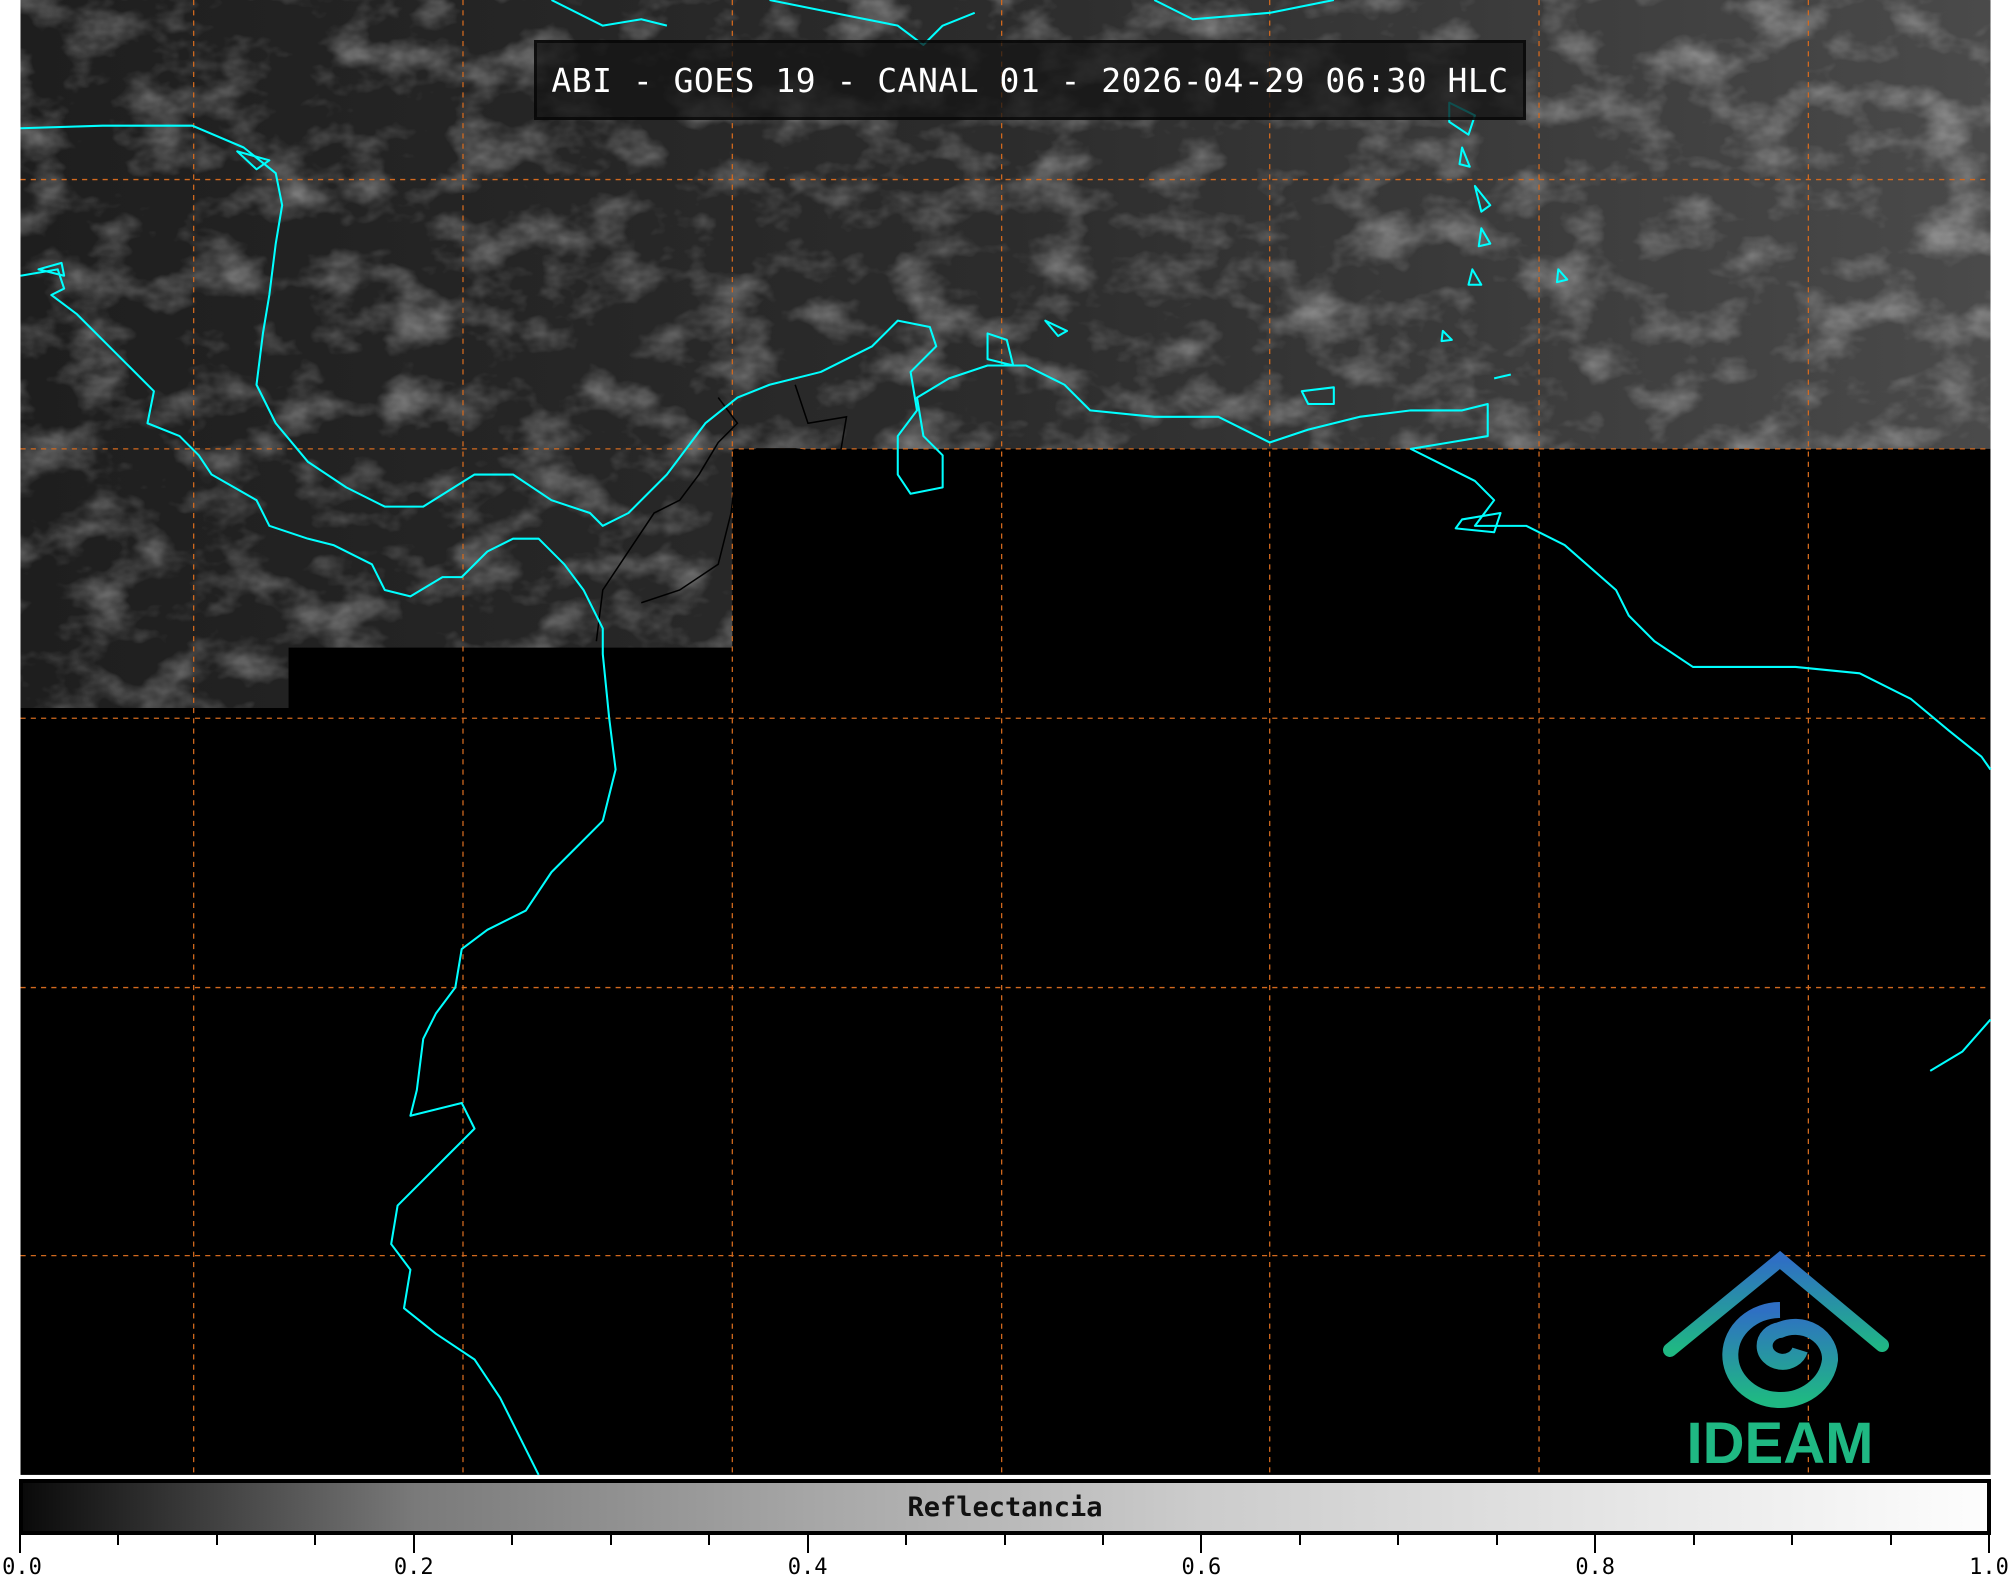  I want to click on tick-label: 0.8, so click(1595, 1566).